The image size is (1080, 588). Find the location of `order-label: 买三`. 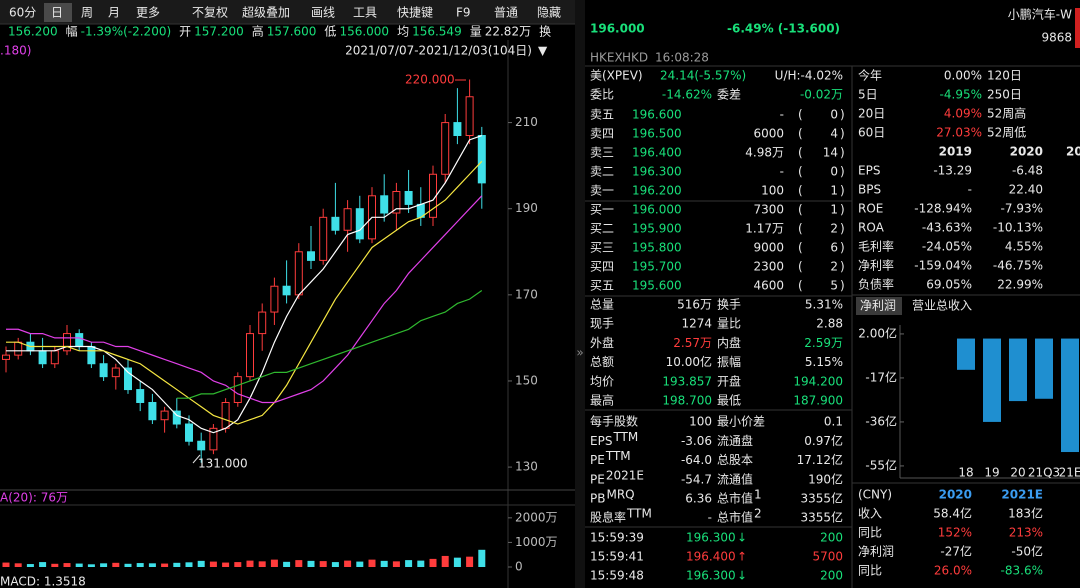

order-label: 买三 is located at coordinates (602, 248).